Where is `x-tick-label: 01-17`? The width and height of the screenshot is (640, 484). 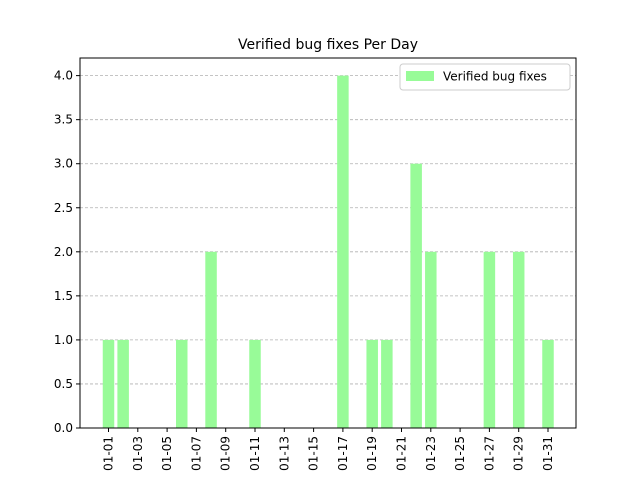 x-tick-label: 01-17 is located at coordinates (343, 453).